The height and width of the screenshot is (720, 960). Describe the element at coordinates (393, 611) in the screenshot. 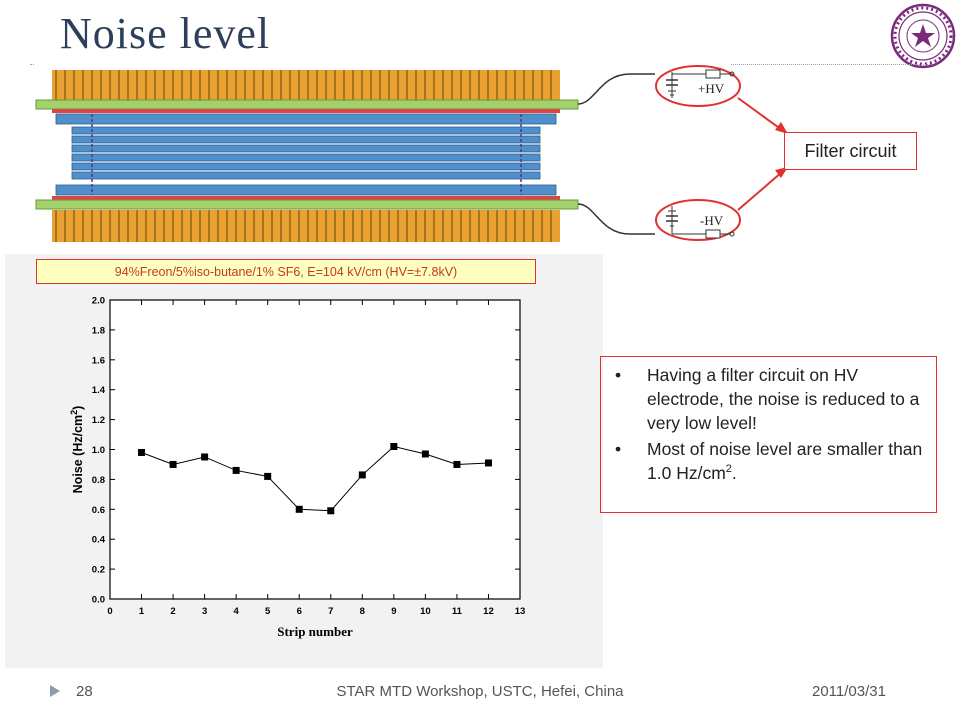

I see `x-tick-label: 9` at that location.